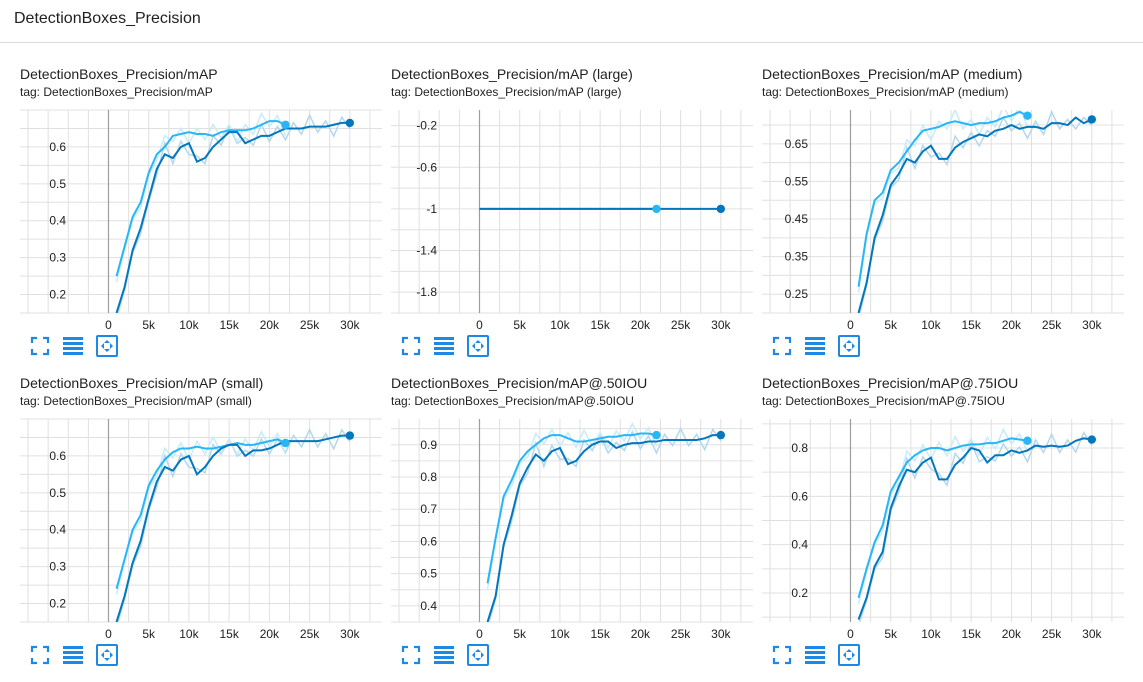 This screenshot has width=1143, height=682. I want to click on chart-title: DetectionBoxes_Precision/mAP, so click(119, 74).